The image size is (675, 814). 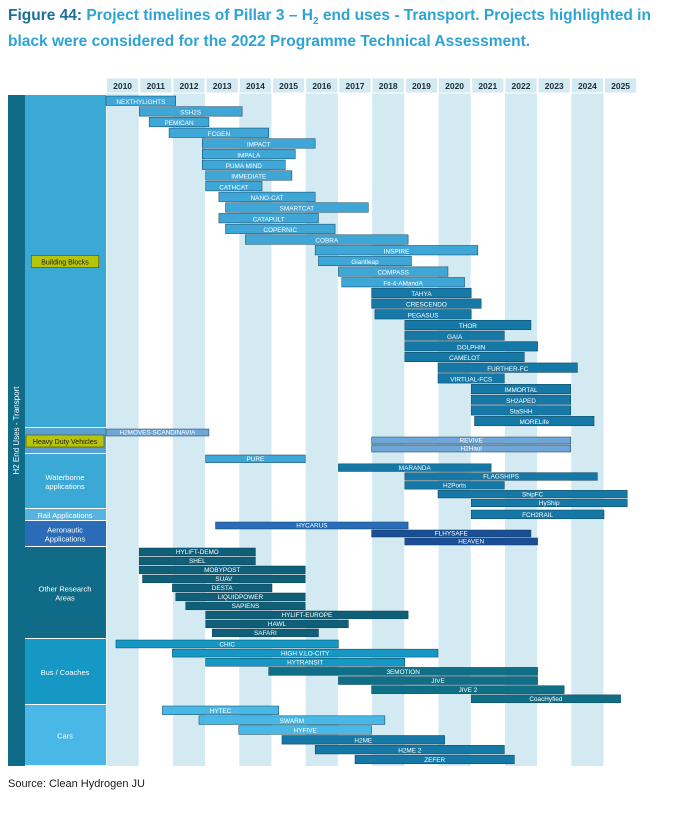 I want to click on project-label: CoacHyfied, so click(x=545, y=699).